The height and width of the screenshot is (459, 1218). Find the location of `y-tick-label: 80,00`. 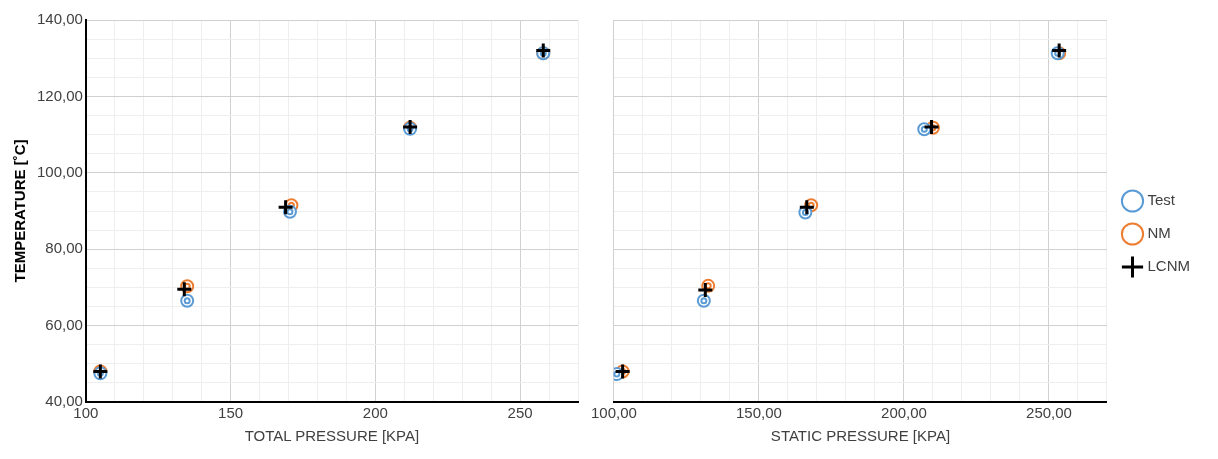

y-tick-label: 80,00 is located at coordinates (64, 248).